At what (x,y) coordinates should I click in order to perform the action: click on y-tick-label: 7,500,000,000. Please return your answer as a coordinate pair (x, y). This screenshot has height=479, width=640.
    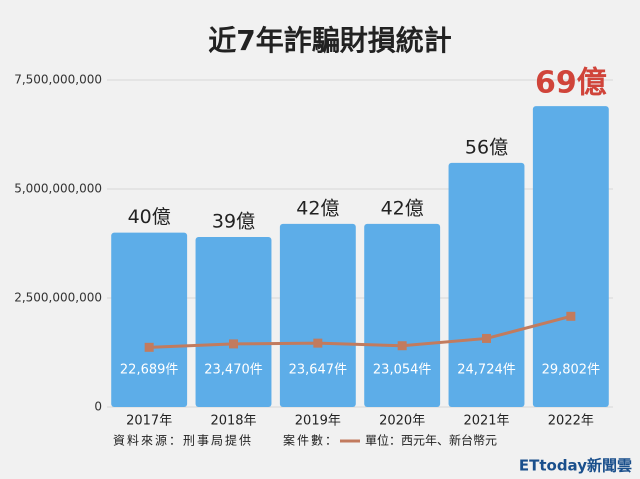
    Looking at the image, I should click on (58, 80).